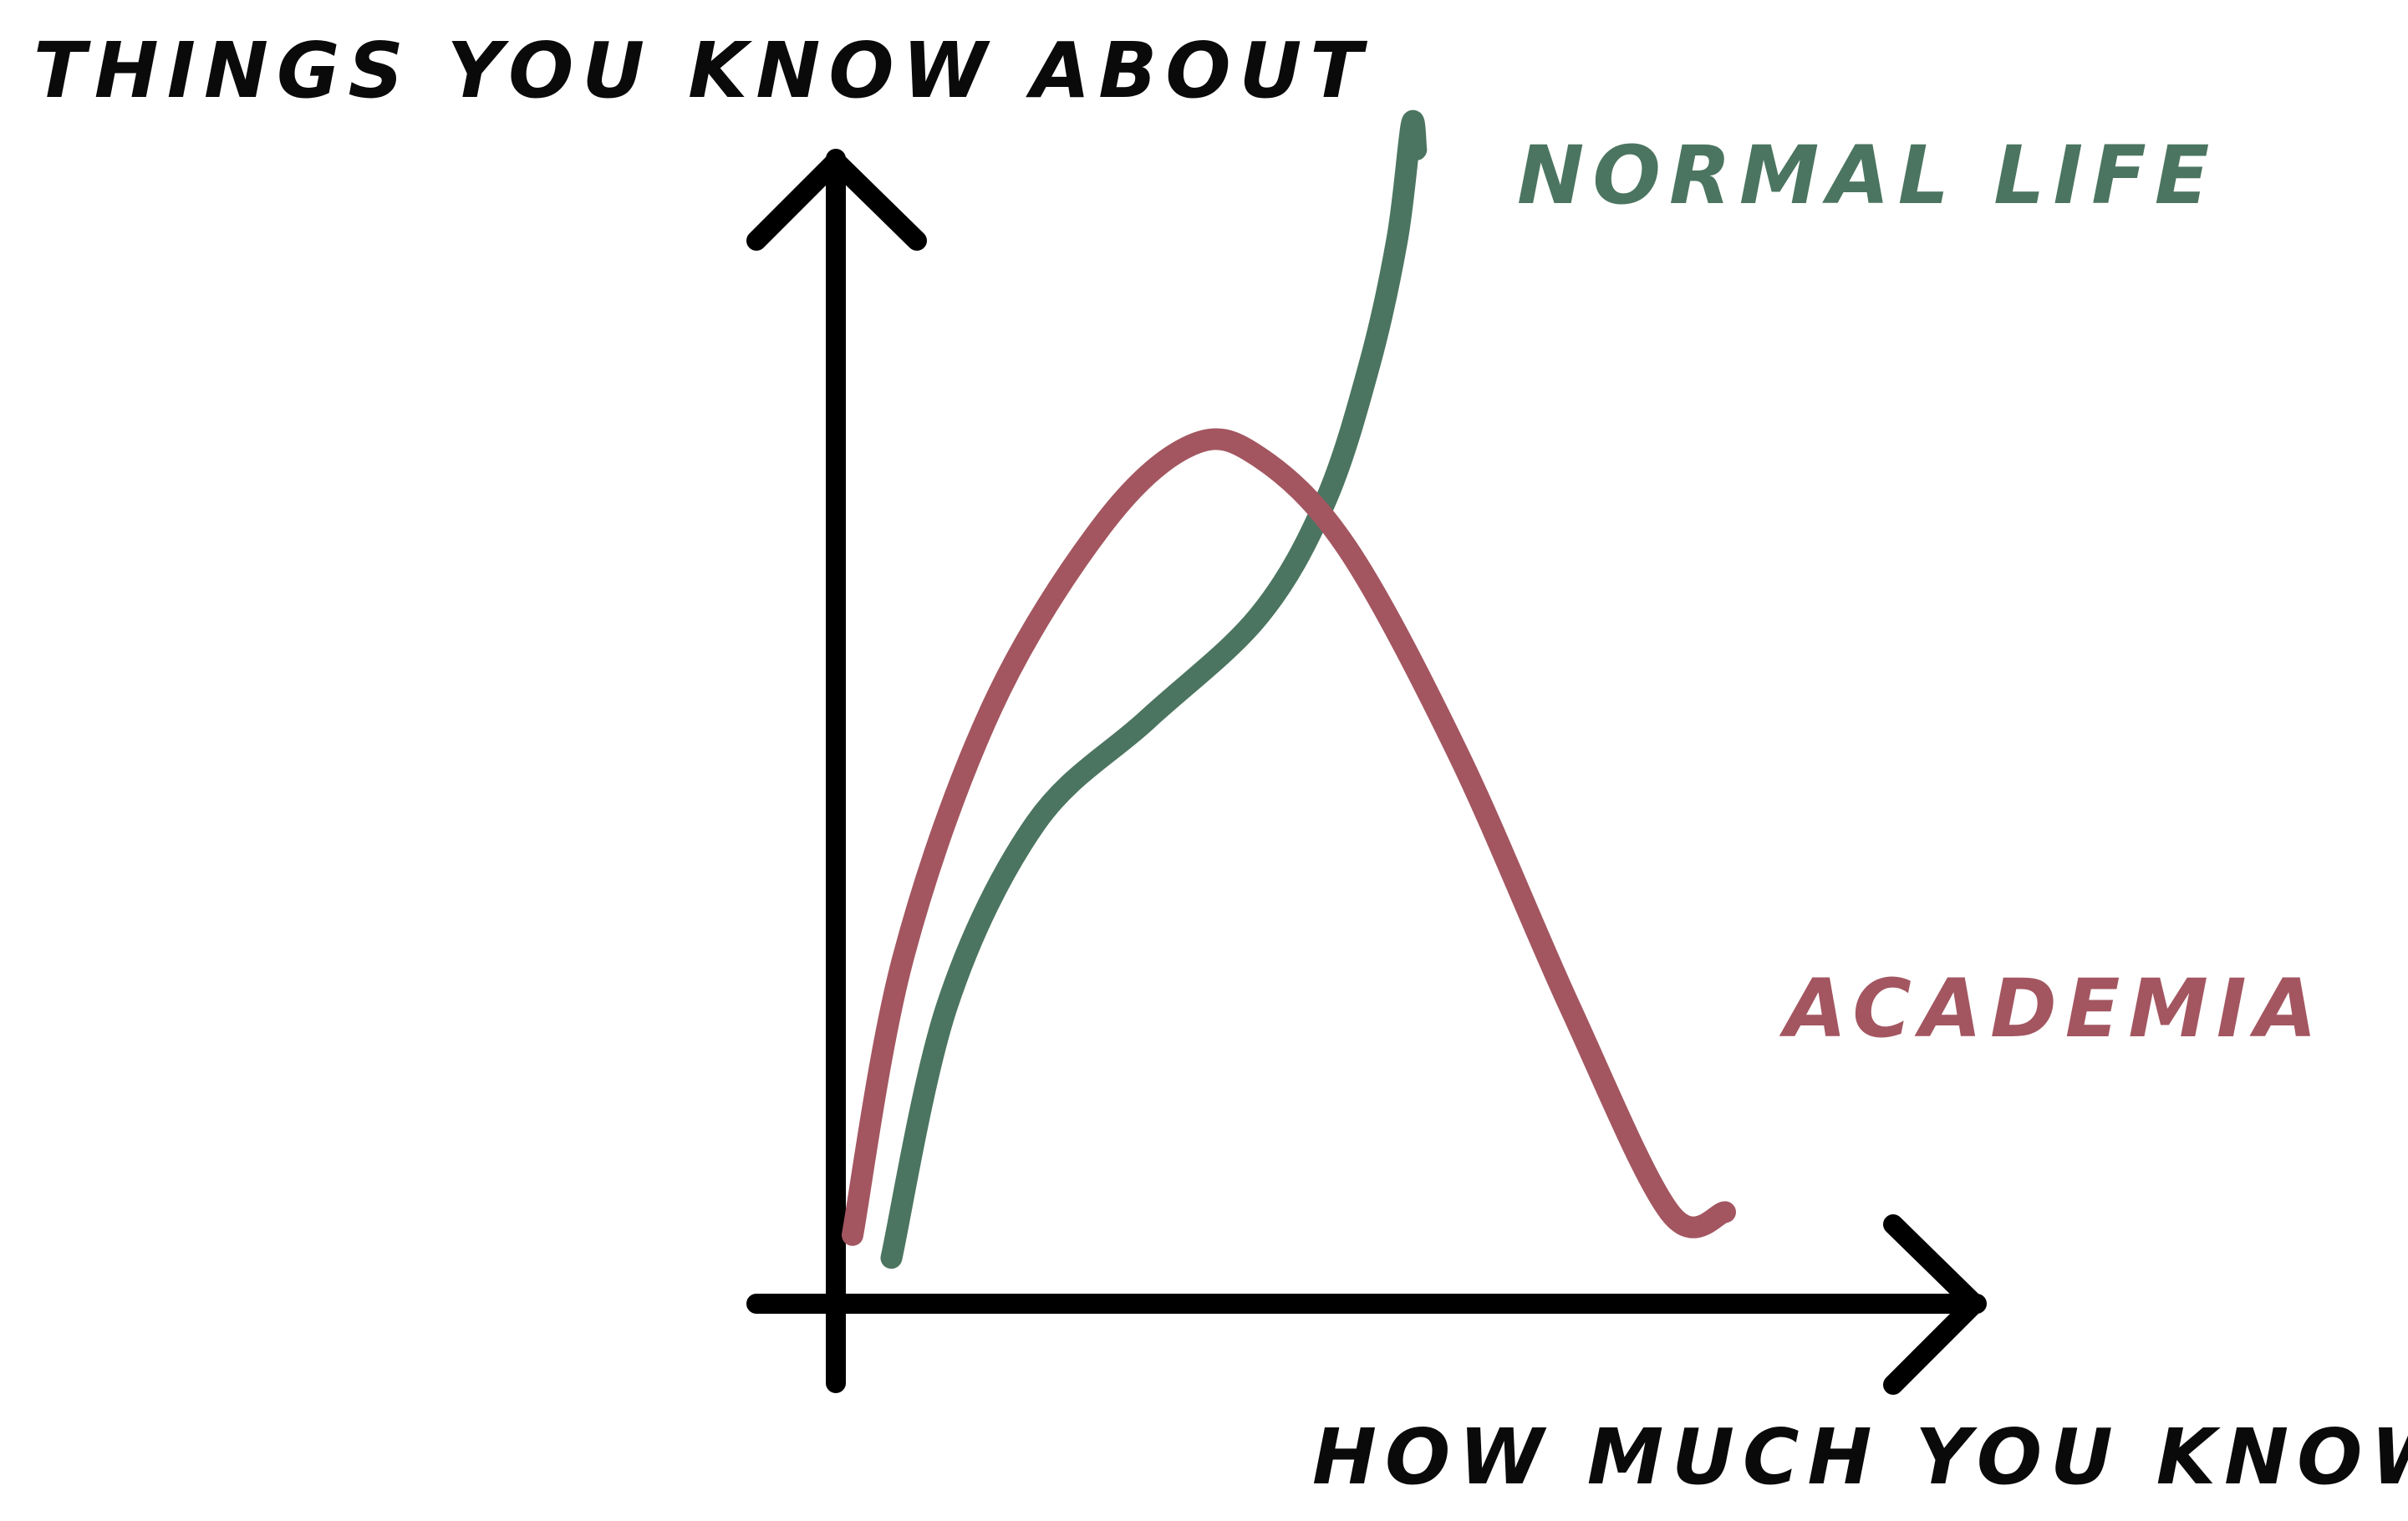 Image resolution: width=2408 pixels, height=1521 pixels. Describe the element at coordinates (1860, 1457) in the screenshot. I see `x-axis-label: HOW MUCH YOU KNOW` at that location.